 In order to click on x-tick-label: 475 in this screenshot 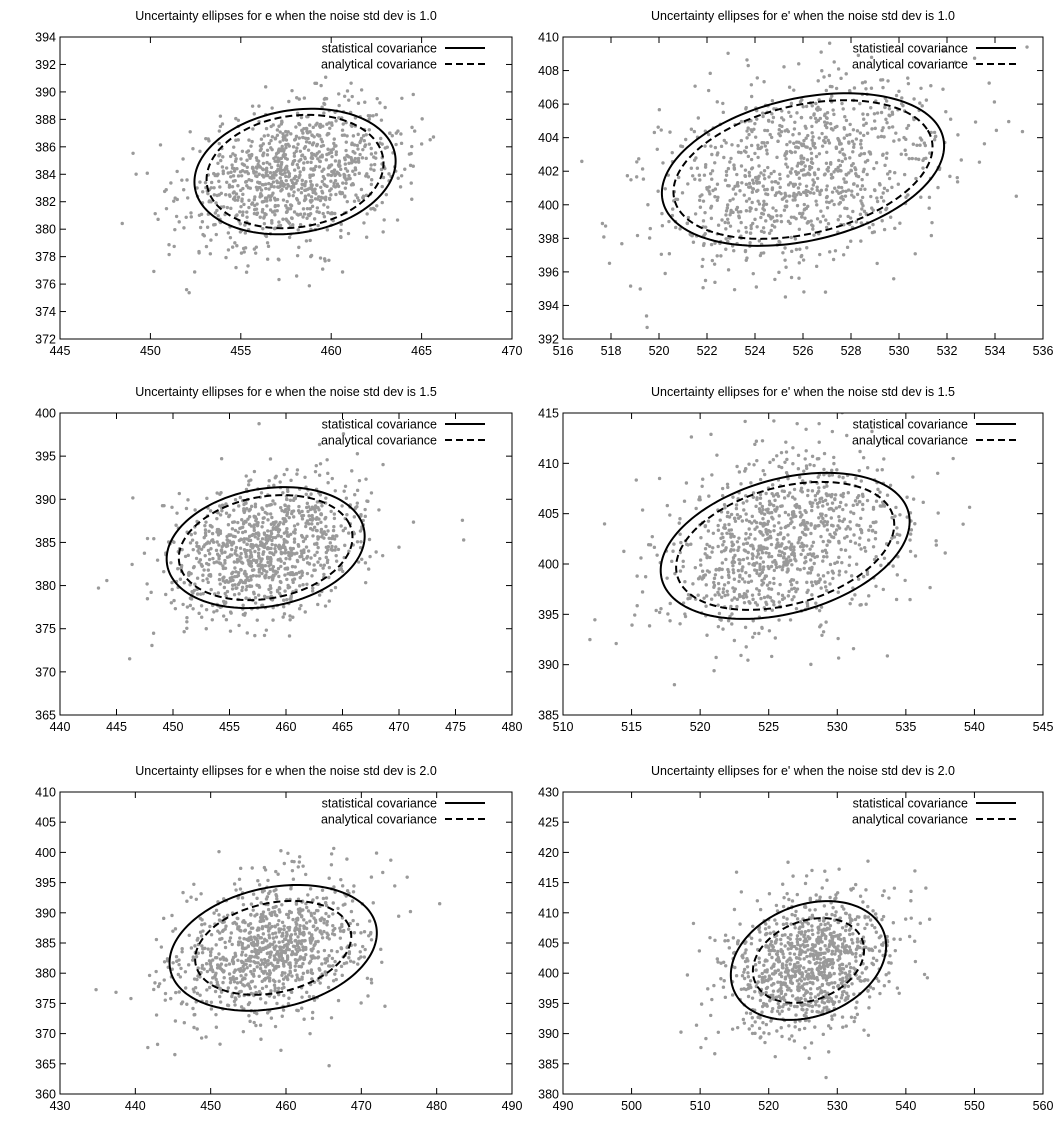, I will do `click(455, 727)`.